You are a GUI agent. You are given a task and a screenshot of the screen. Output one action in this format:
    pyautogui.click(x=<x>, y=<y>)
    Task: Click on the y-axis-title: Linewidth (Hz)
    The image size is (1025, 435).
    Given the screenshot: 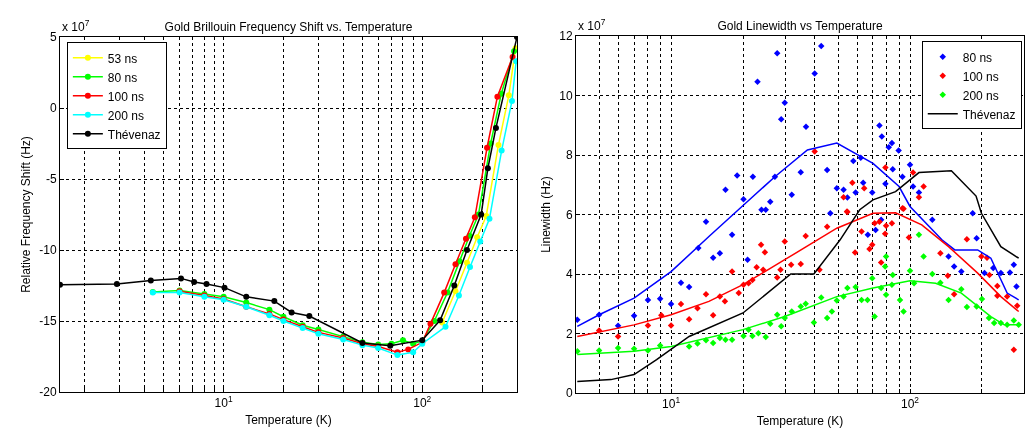 What is the action you would take?
    pyautogui.click(x=545, y=214)
    